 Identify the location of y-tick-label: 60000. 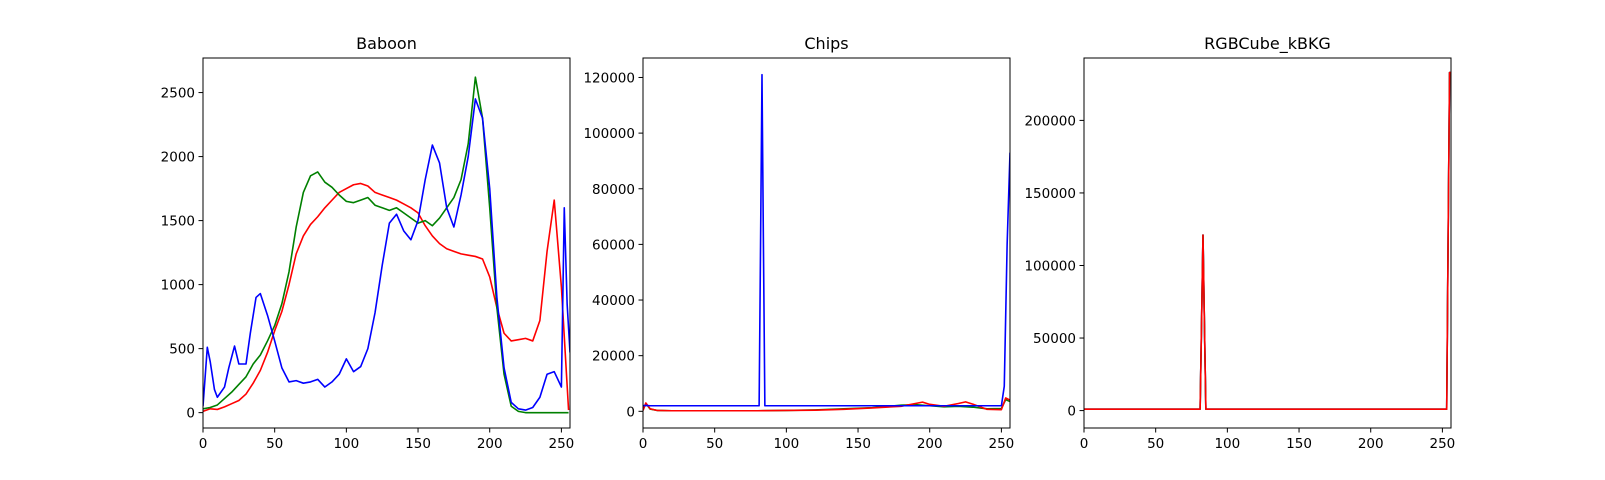
(613, 245).